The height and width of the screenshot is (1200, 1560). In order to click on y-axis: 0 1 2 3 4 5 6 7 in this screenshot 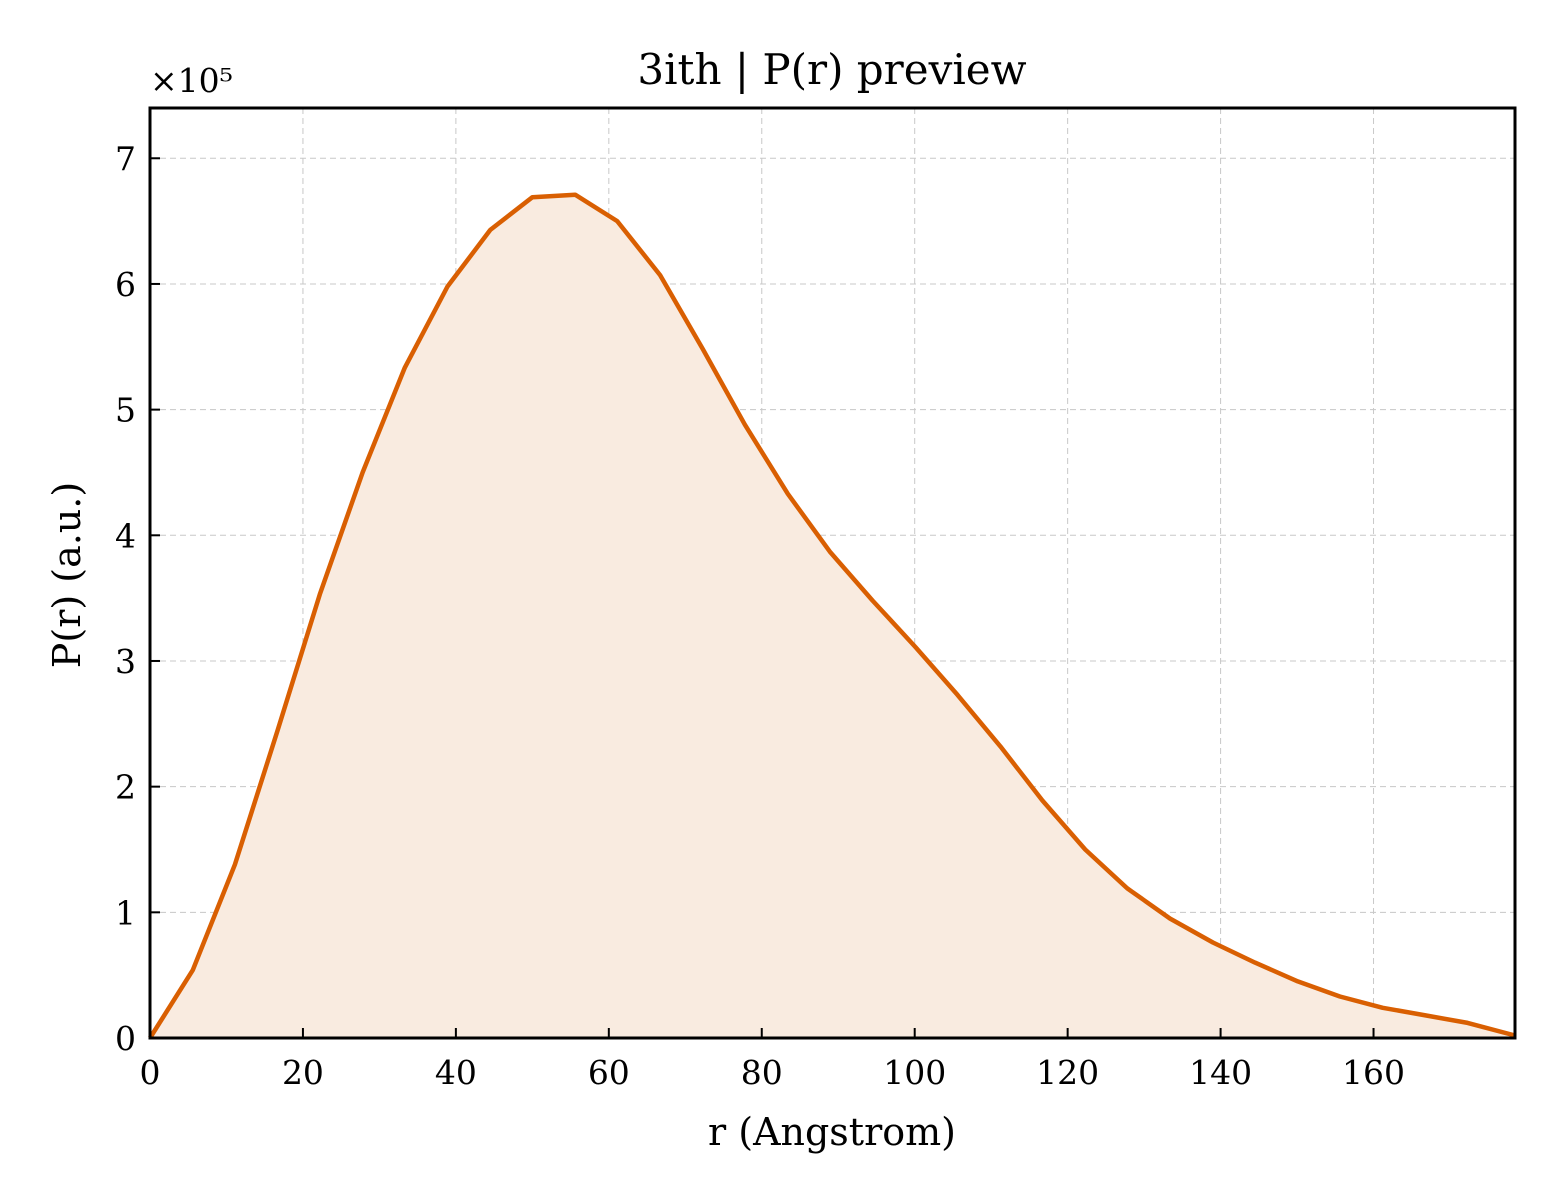, I will do `click(137, 598)`.